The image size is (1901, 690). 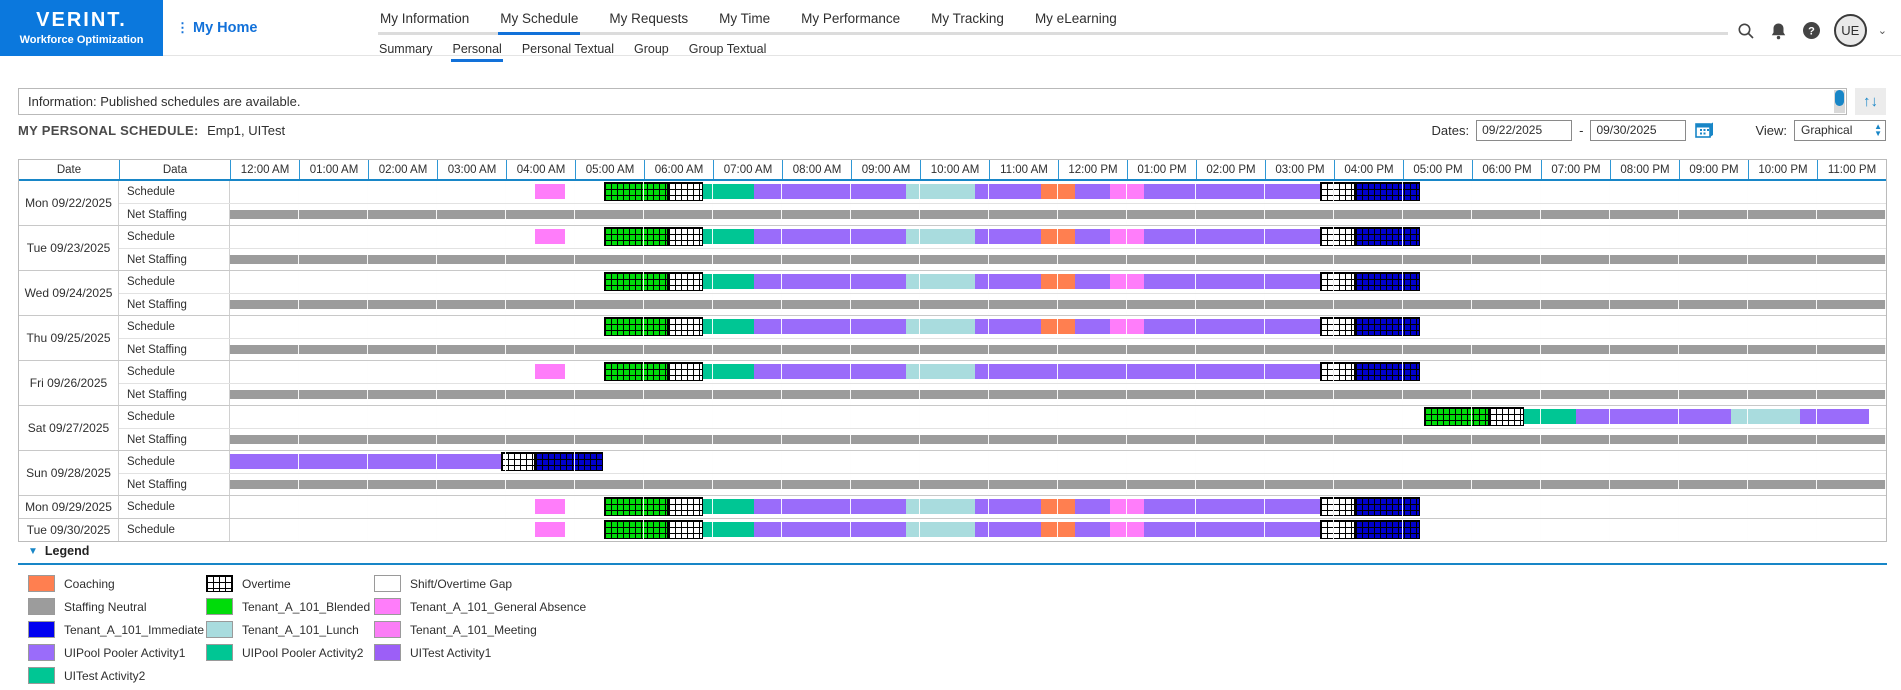 What do you see at coordinates (651, 49) in the screenshot?
I see `subtab-group: Group` at bounding box center [651, 49].